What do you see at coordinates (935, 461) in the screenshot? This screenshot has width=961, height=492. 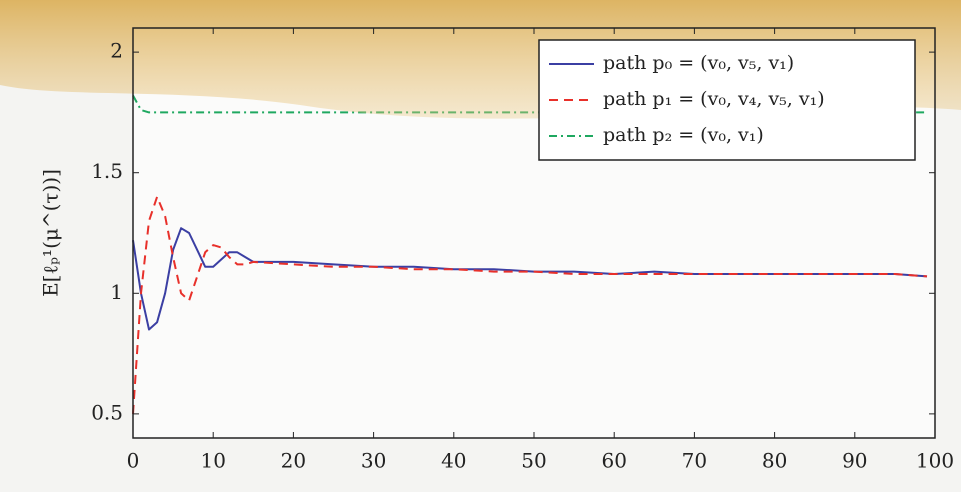 I see `x-tick-label: 100` at bounding box center [935, 461].